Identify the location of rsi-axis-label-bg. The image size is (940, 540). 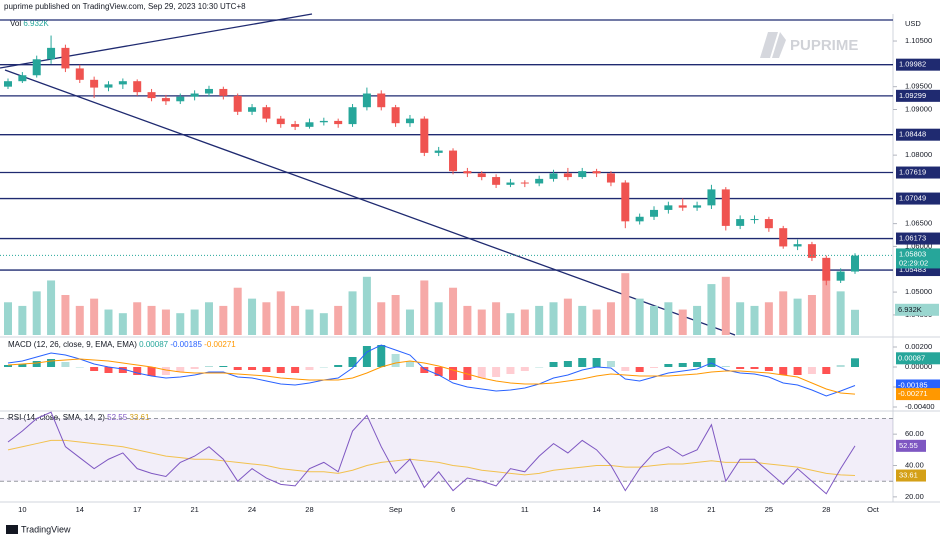
(911, 475).